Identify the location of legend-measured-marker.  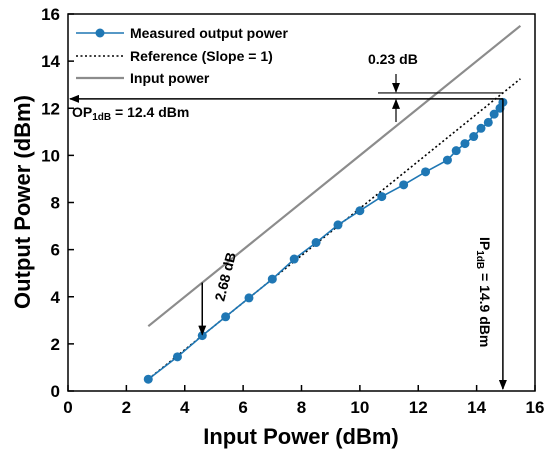
(100, 33).